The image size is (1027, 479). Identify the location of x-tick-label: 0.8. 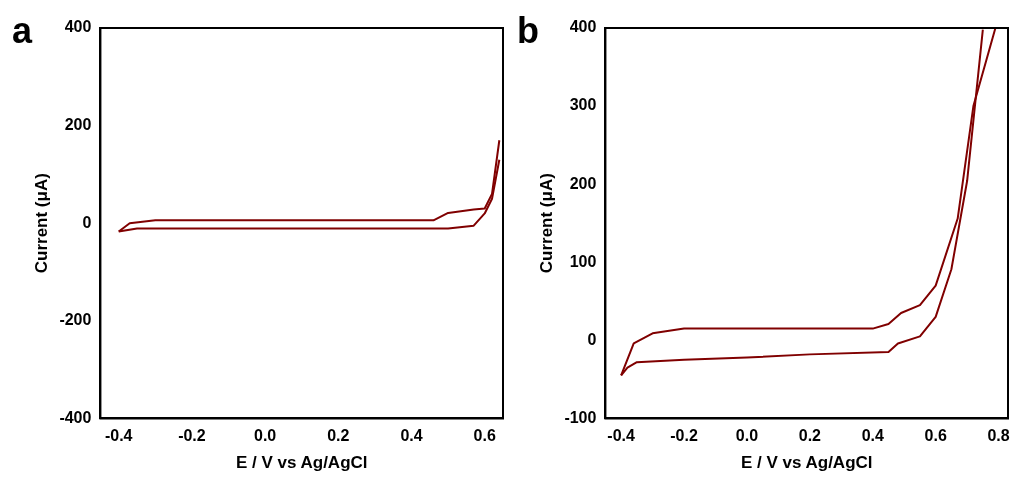
(998, 436).